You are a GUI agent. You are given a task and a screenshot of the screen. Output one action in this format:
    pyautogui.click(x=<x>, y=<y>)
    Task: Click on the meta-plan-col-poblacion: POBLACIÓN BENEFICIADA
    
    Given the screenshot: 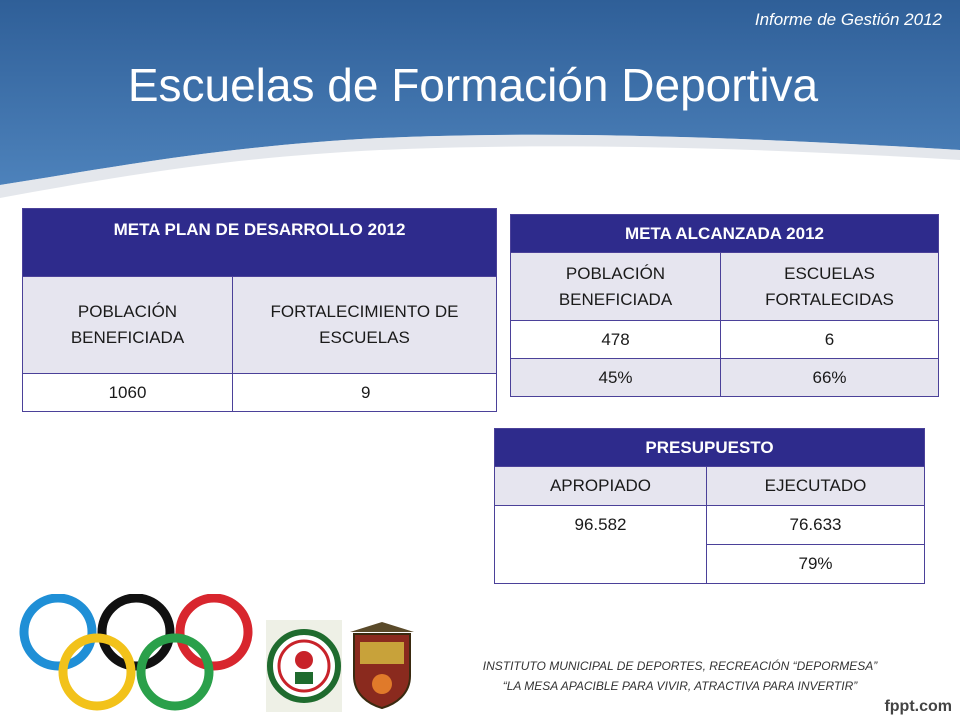 What is the action you would take?
    pyautogui.click(x=127, y=325)
    